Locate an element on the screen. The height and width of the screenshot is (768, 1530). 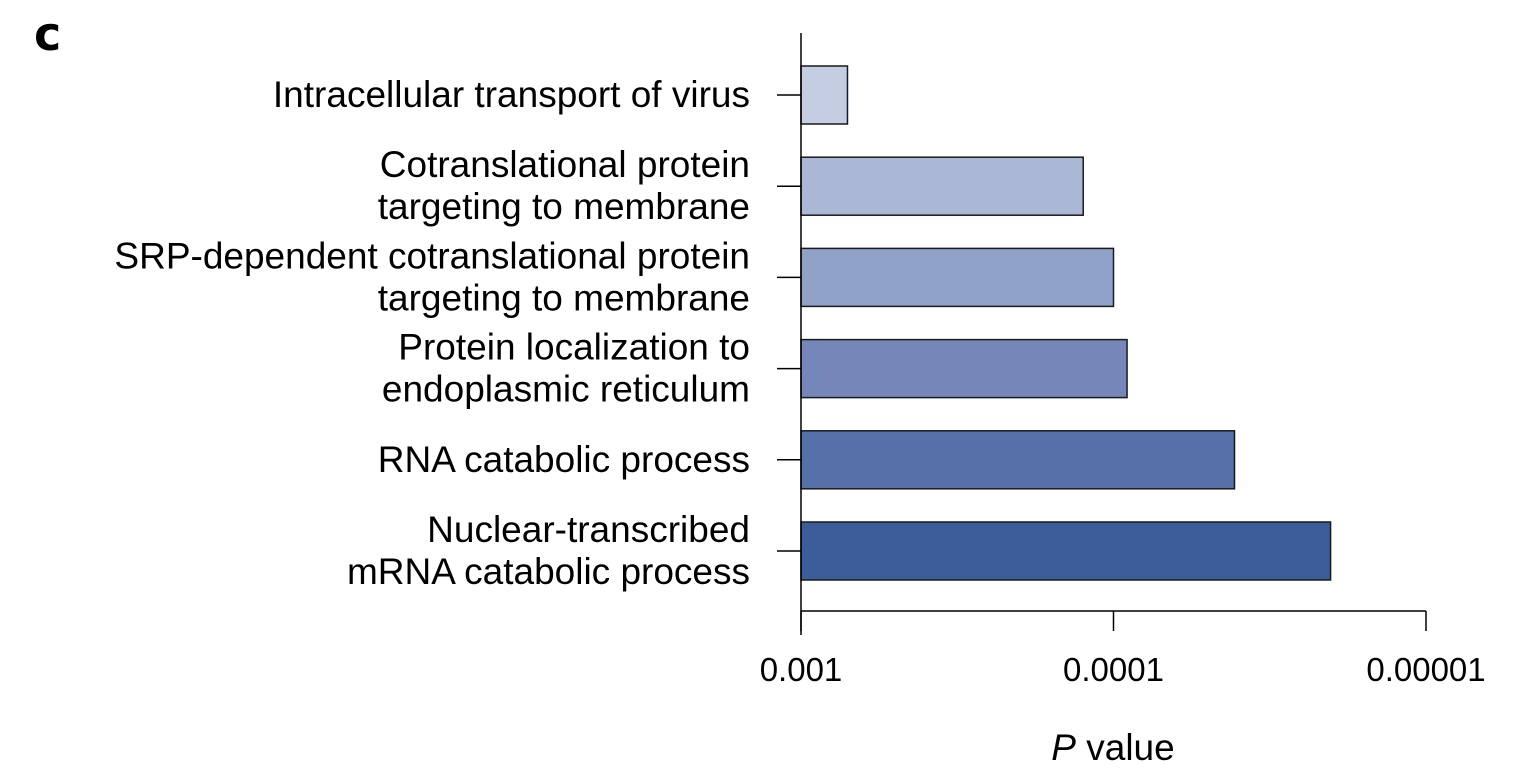
x-axis-title: P value is located at coordinates (1112, 747).